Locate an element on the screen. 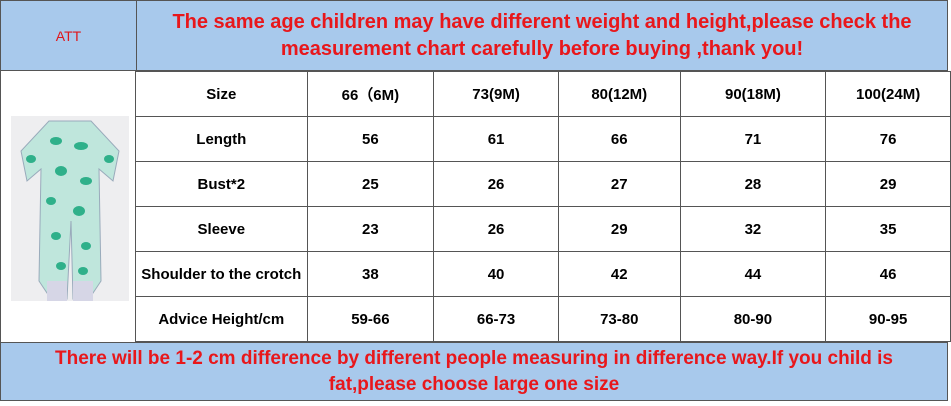  row-label: Shoulder to the crotch is located at coordinates (221, 274).